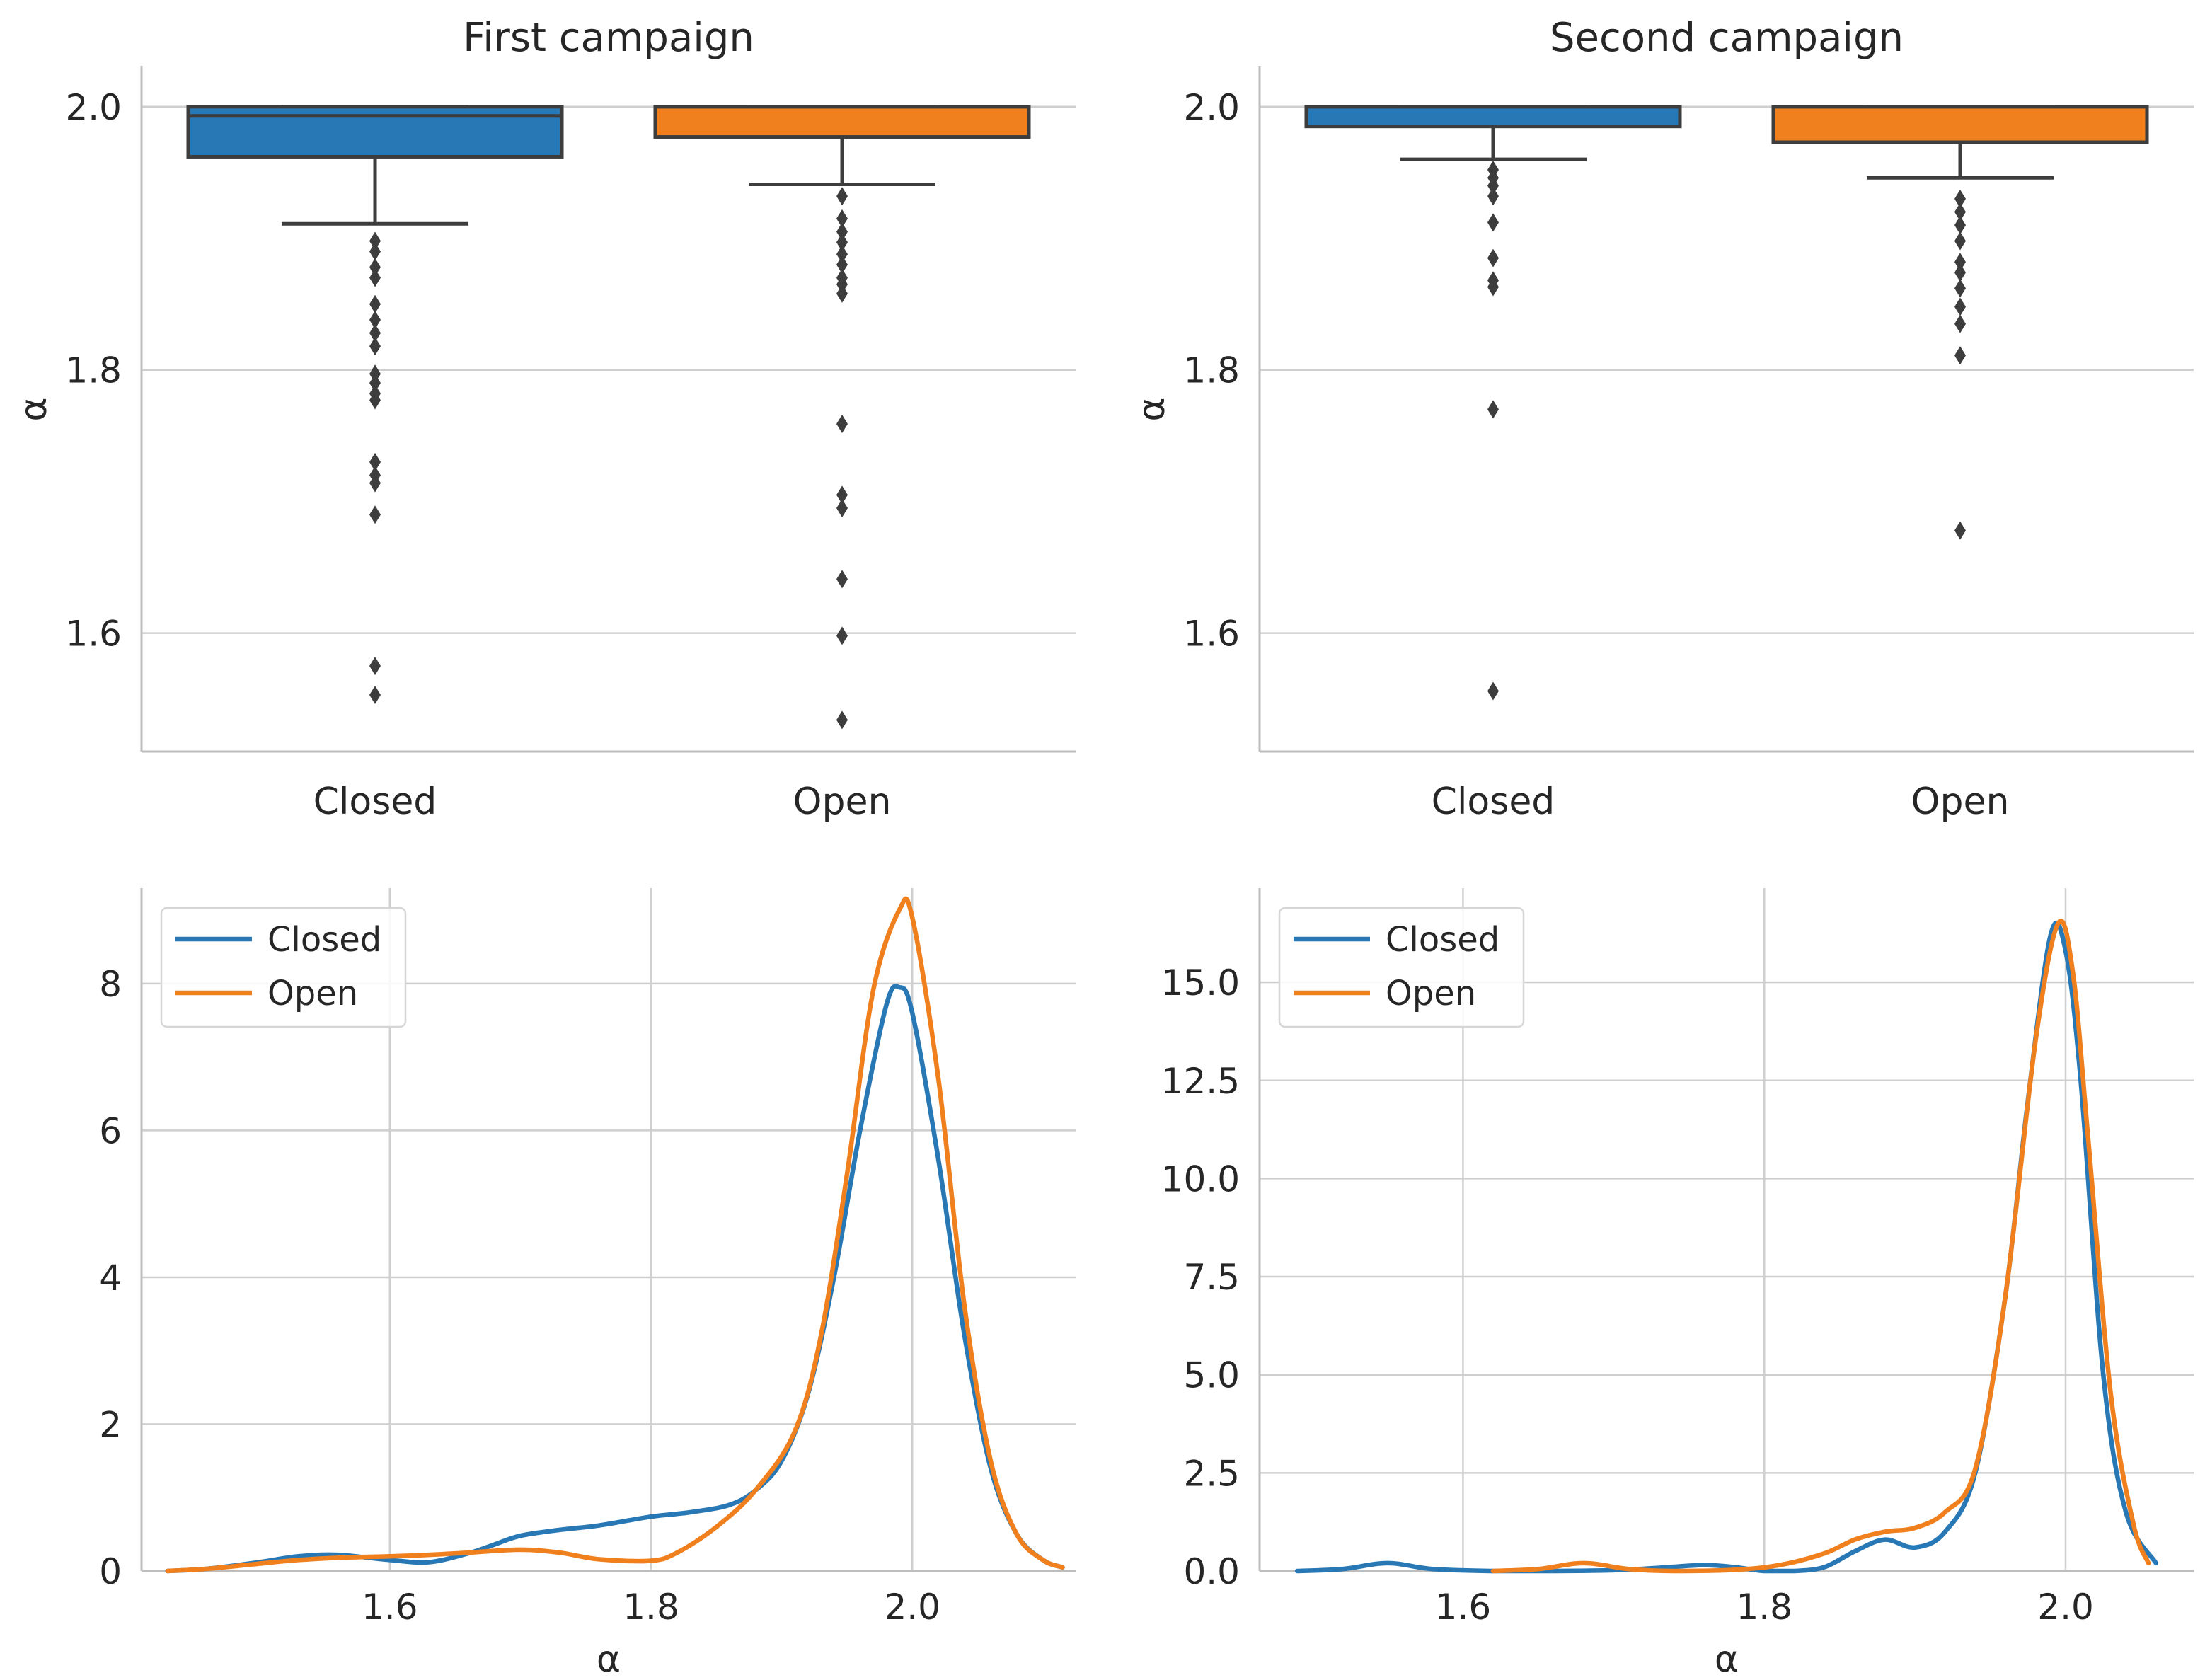 The height and width of the screenshot is (1680, 2205). I want to click on y-tick-label: 10.0, so click(1200, 1179).